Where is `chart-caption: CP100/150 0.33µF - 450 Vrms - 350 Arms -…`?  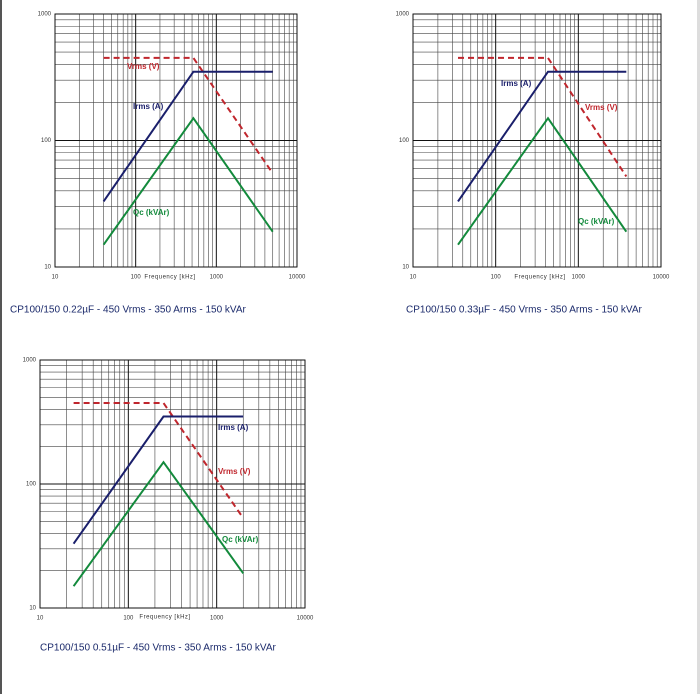 chart-caption: CP100/150 0.33µF - 450 Vrms - 350 Arms -… is located at coordinates (524, 310).